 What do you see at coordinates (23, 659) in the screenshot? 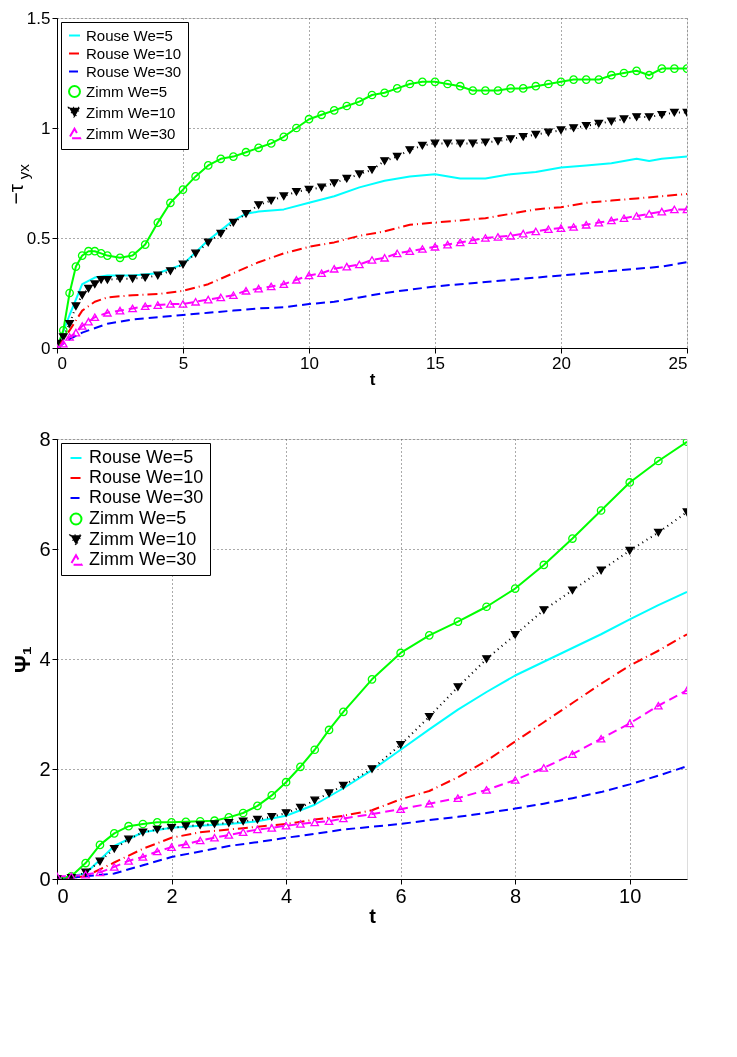
I see `y-axis-title: Ψ₁` at bounding box center [23, 659].